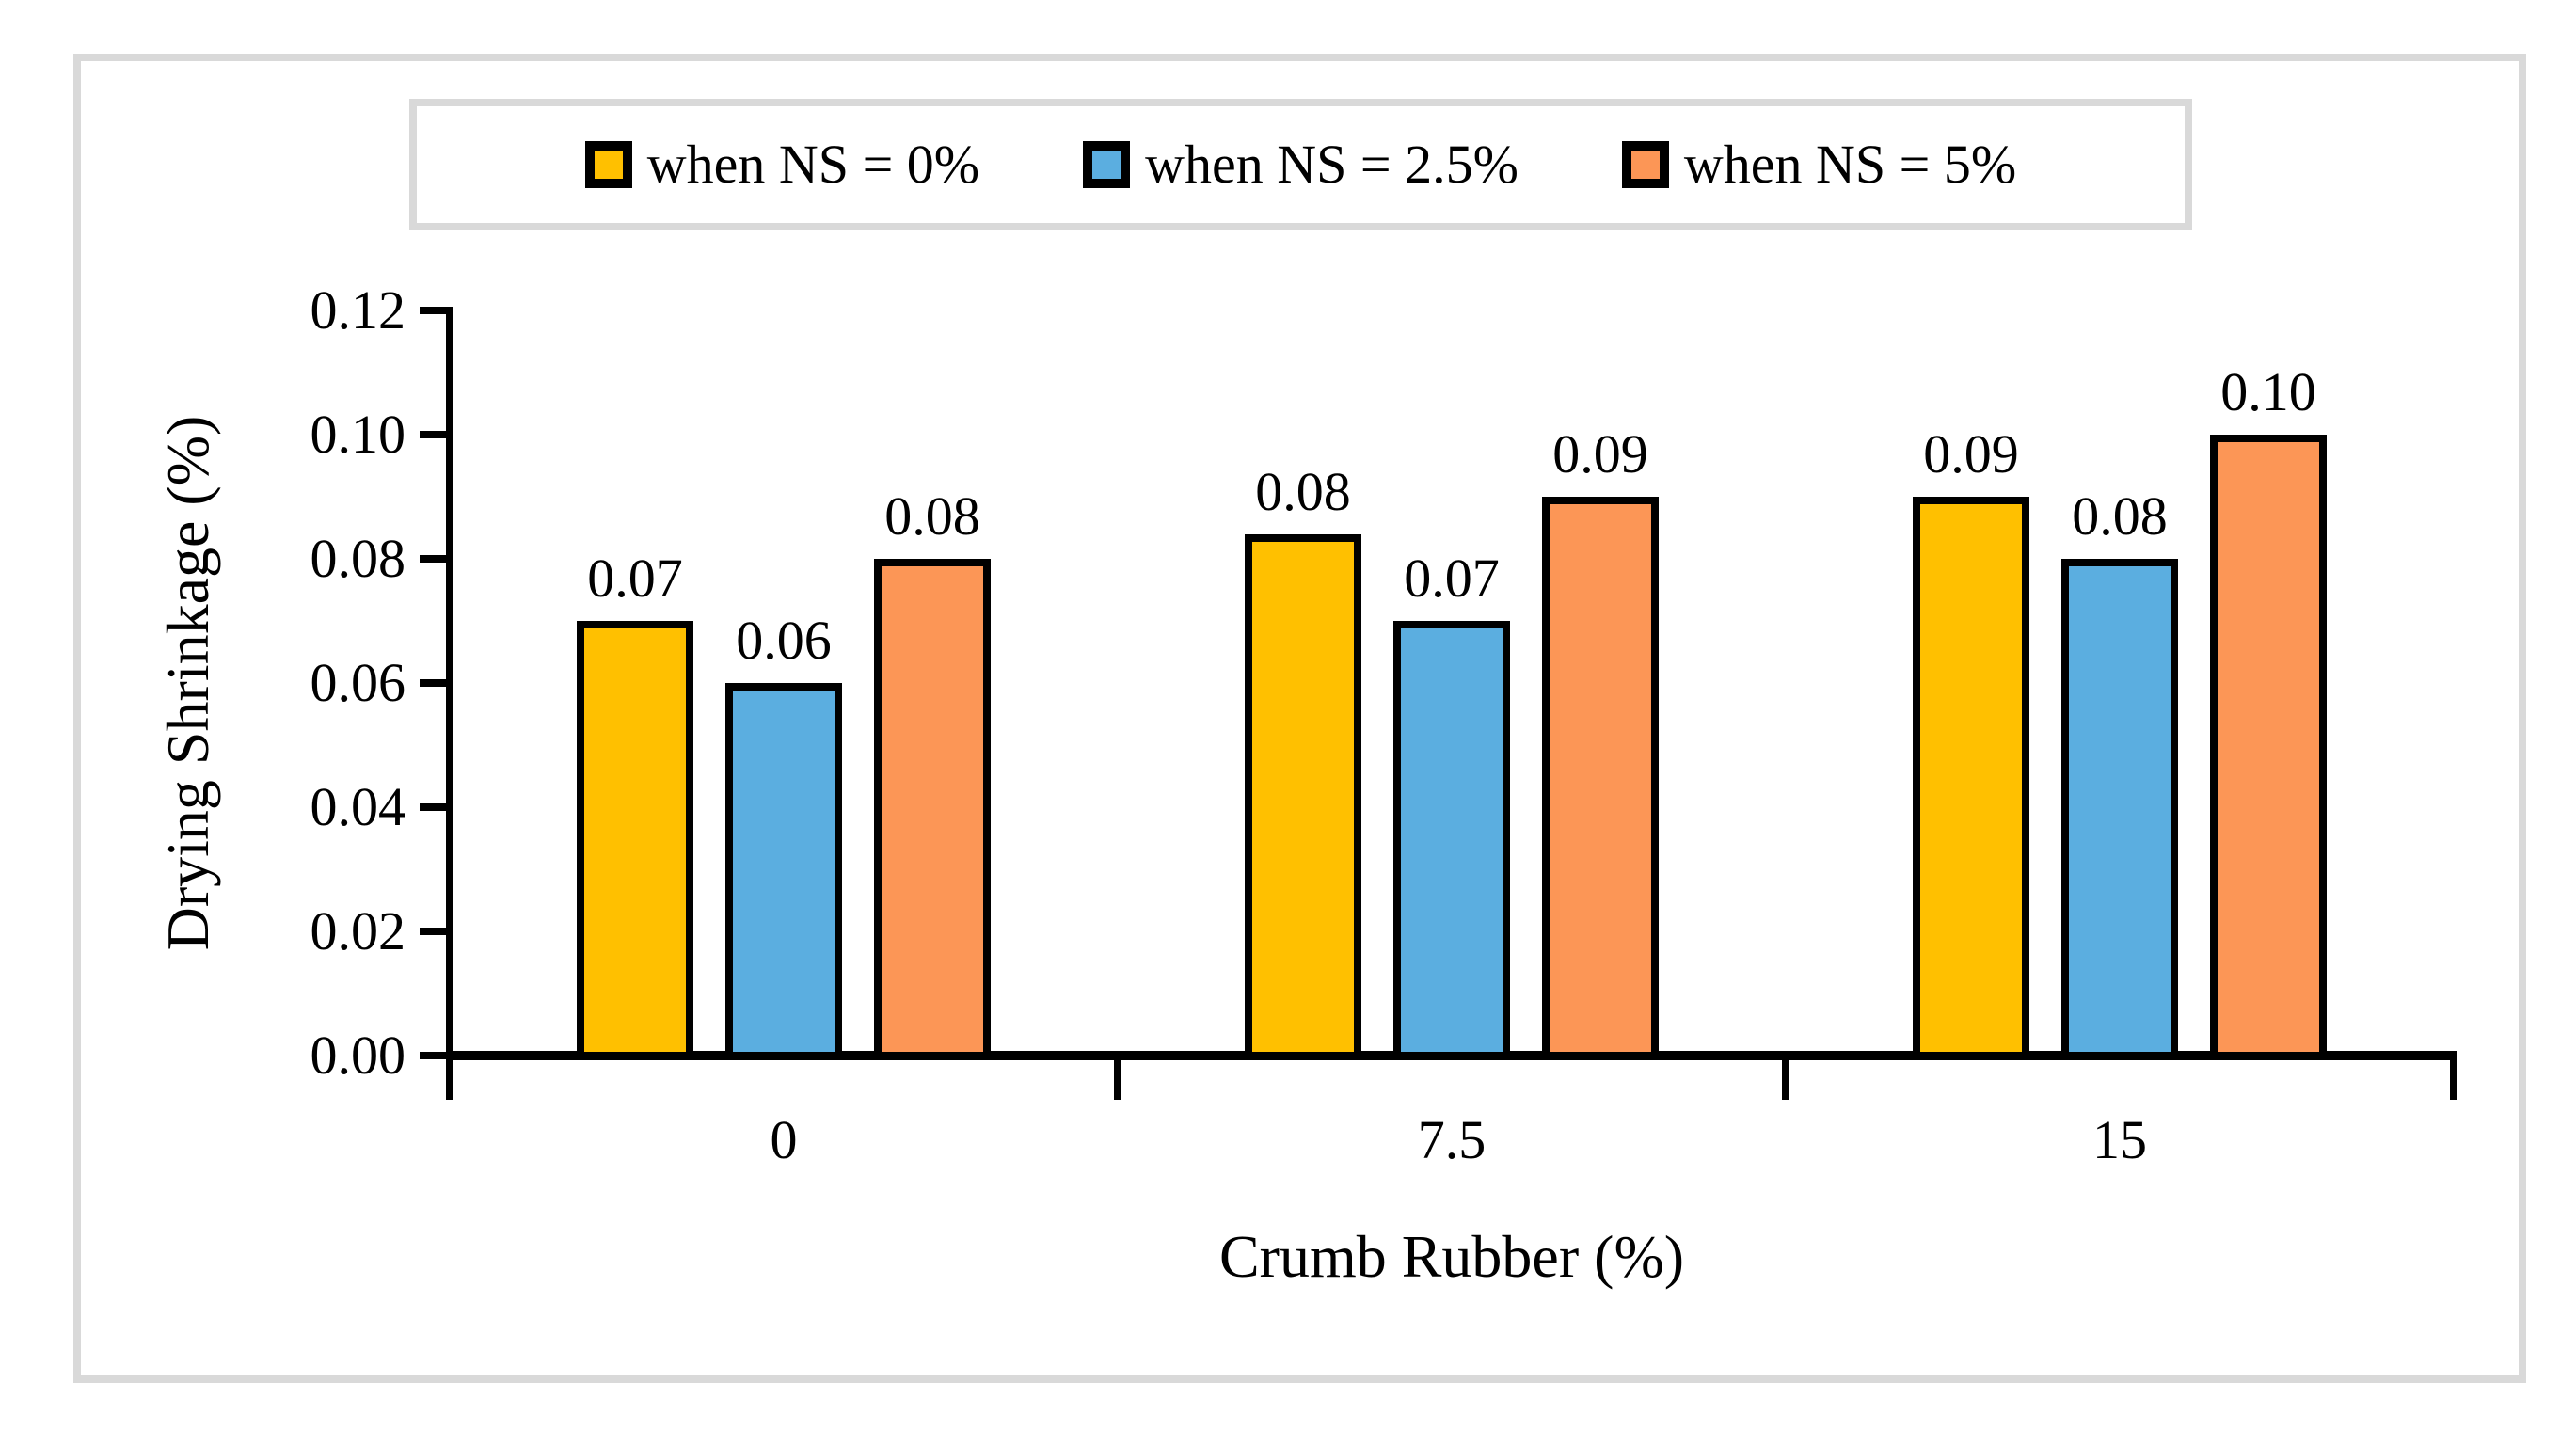 This screenshot has width=2576, height=1430. Describe the element at coordinates (813, 164) in the screenshot. I see `legend-label: when NS = 0%` at that location.